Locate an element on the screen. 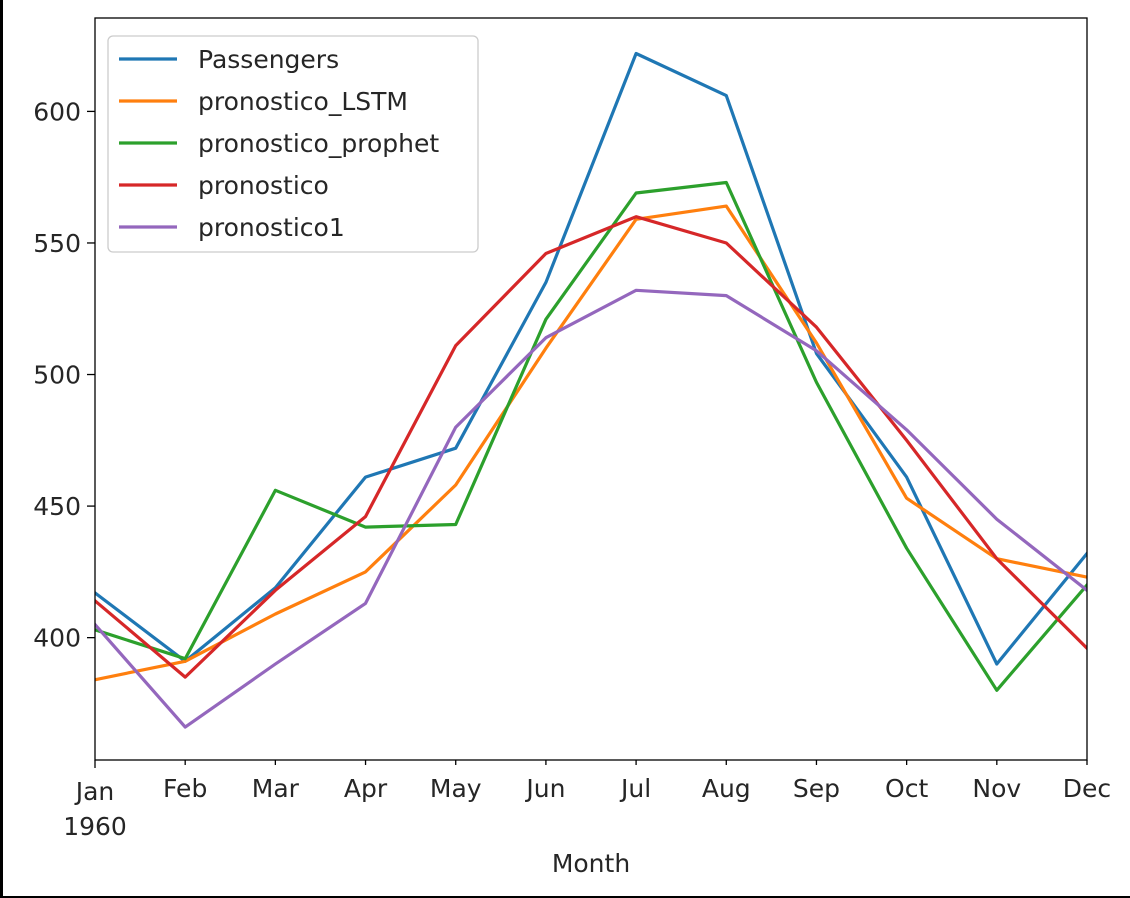 The width and height of the screenshot is (1130, 898). x-tick-label: Jun is located at coordinates (544, 788).